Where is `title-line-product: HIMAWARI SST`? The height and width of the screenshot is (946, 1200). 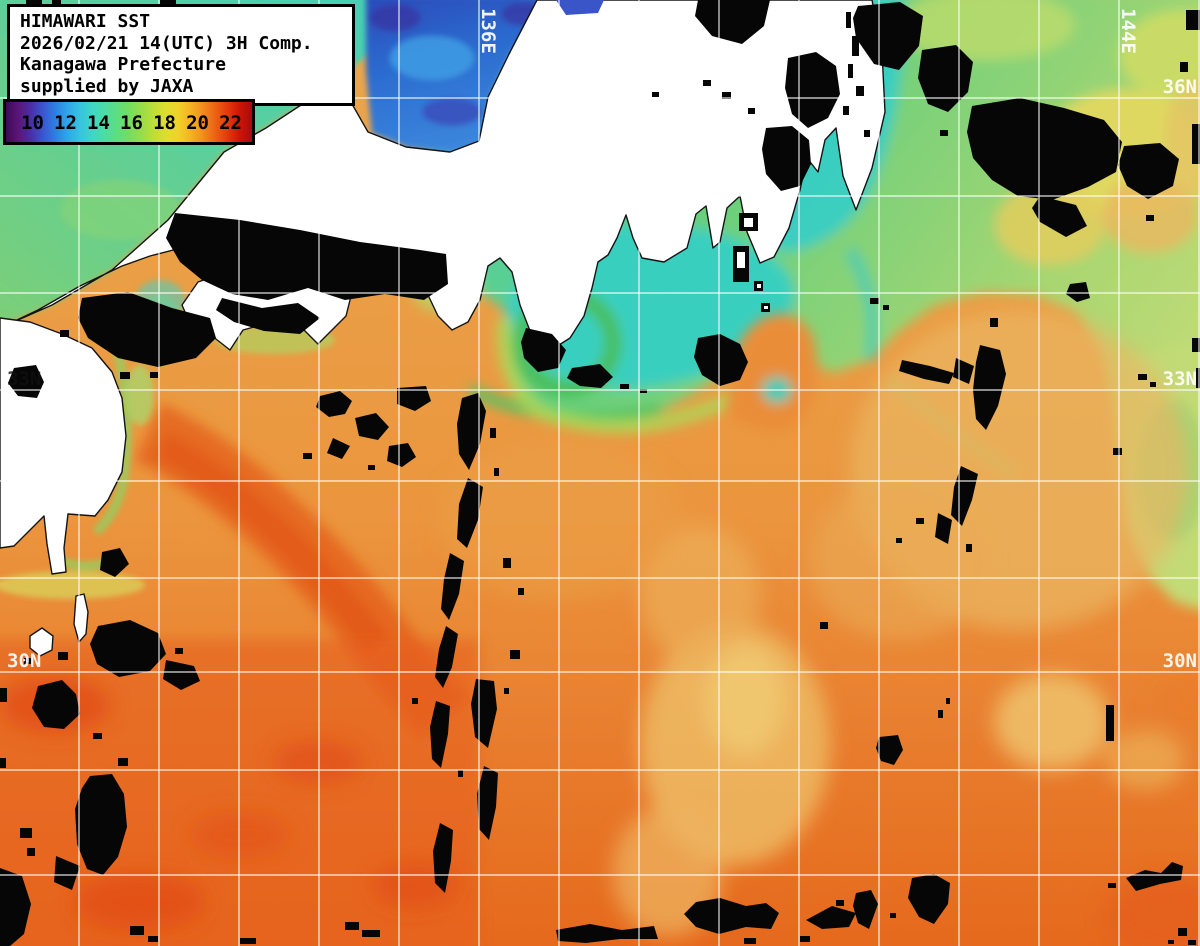
title-line-product: HIMAWARI SST is located at coordinates (85, 21).